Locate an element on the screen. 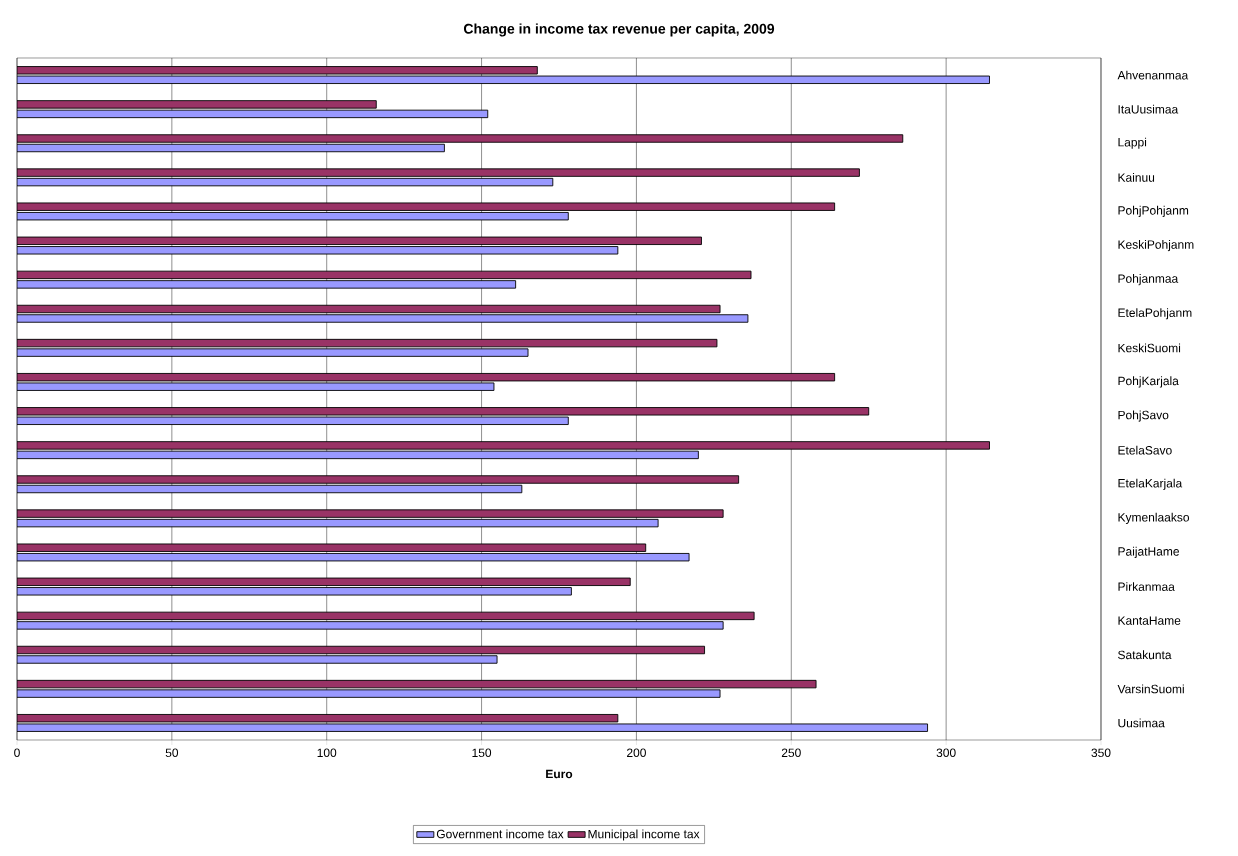 This screenshot has height=856, width=1238. legend-label: Municipal income tax is located at coordinates (644, 835).